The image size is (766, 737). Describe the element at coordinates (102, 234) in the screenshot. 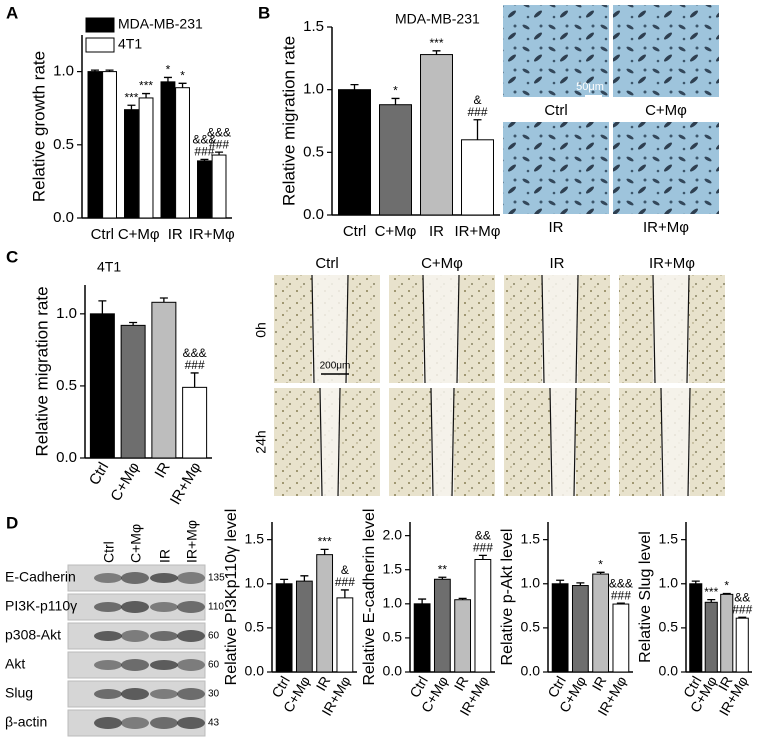

I see `x-tick-label: Ctrl` at that location.